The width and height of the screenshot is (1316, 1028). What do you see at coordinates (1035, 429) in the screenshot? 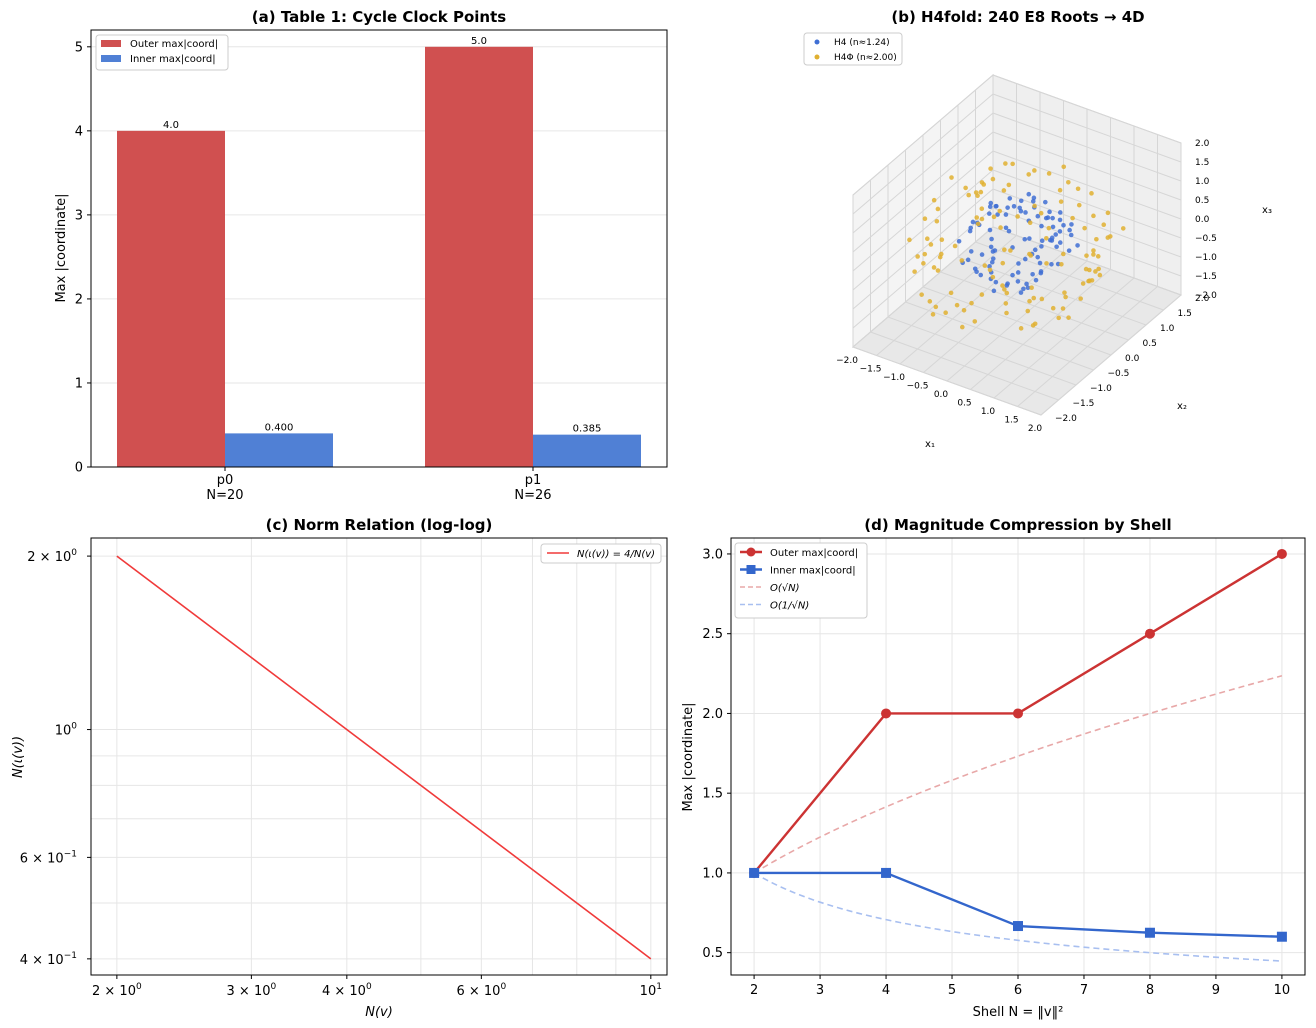
I see `x1-tick-label: 2.0` at bounding box center [1035, 429].